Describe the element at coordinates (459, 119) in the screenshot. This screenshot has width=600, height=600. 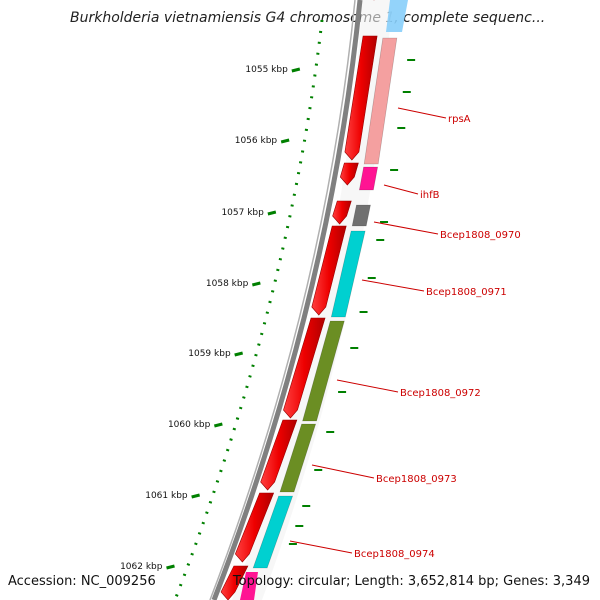
I see `gene-label: rpsA` at that location.